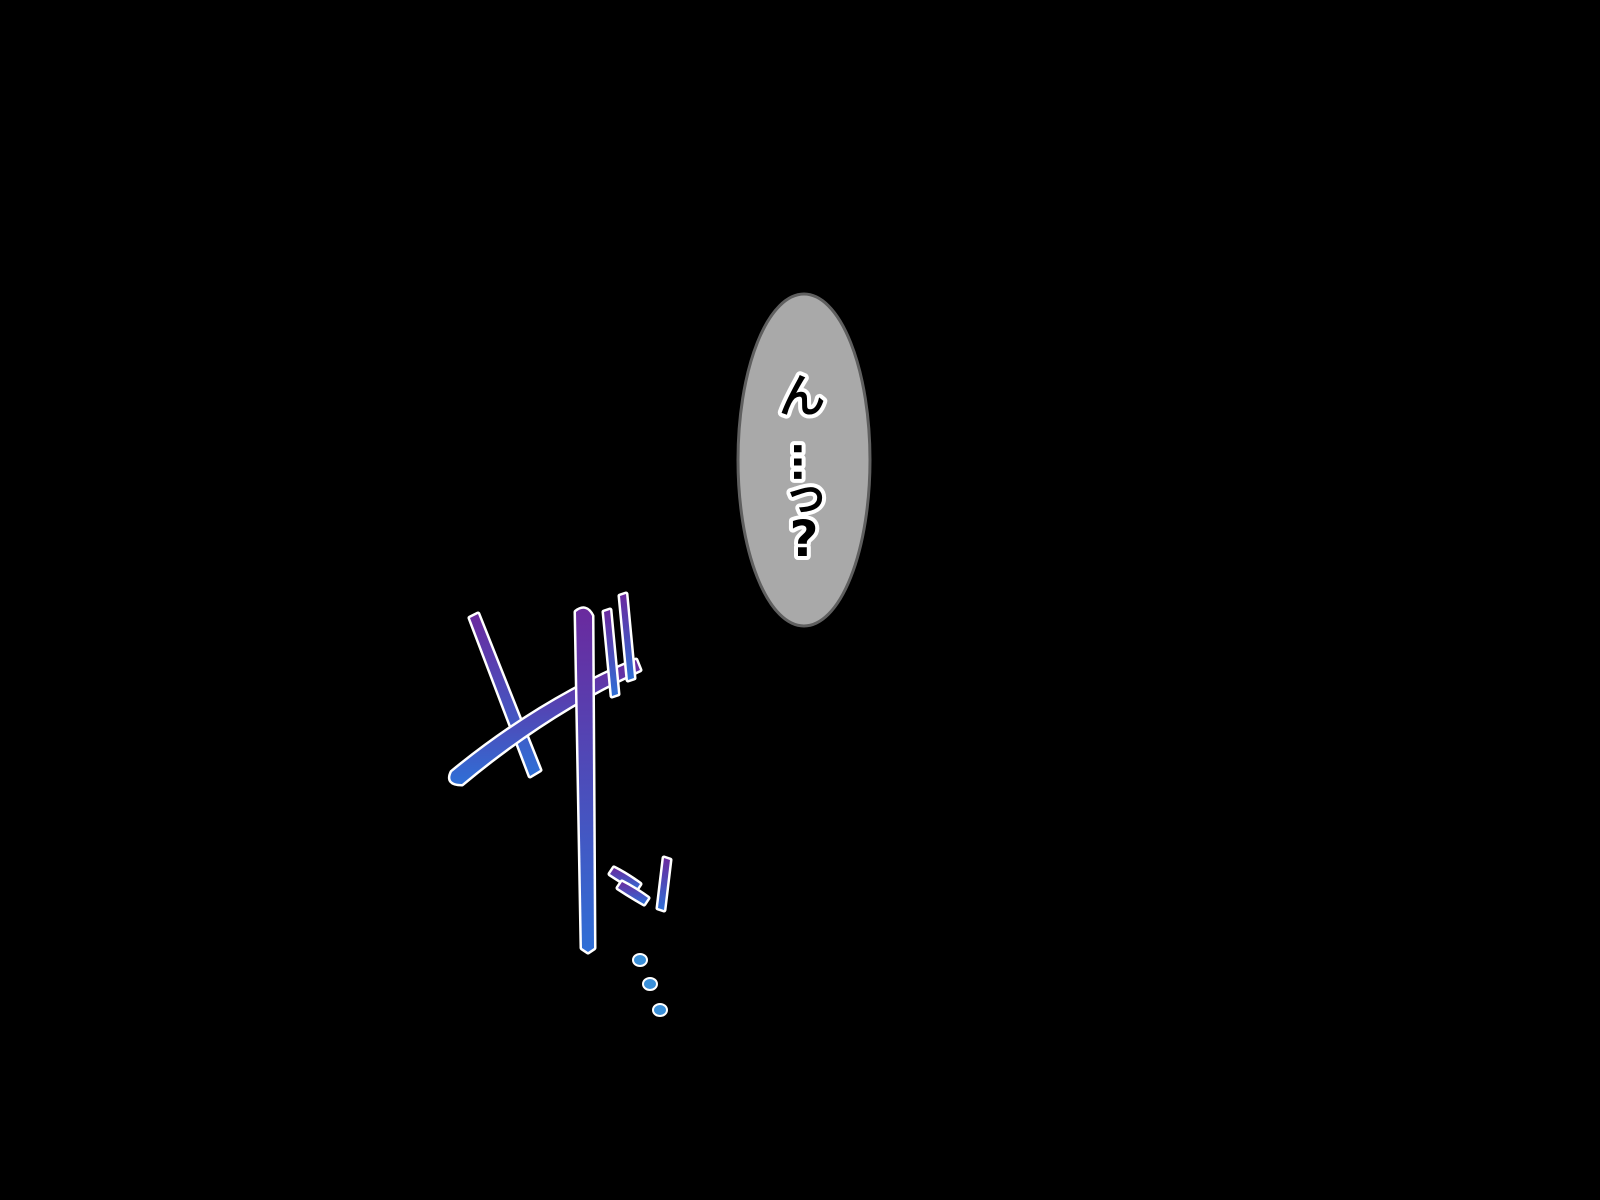  Describe the element at coordinates (803, 539) in the screenshot. I see `bubble-char-question: ?` at that location.